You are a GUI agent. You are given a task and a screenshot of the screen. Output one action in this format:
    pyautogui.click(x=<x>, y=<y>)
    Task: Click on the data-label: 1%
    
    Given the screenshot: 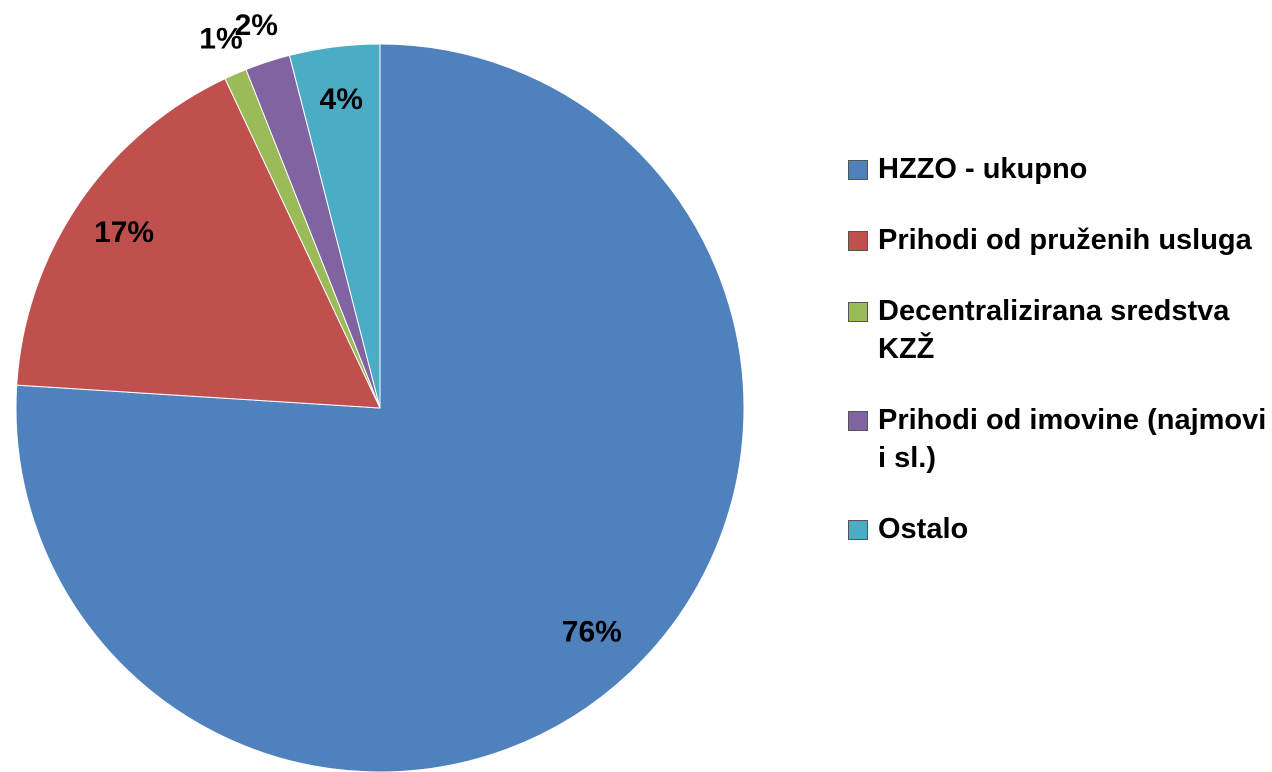 What is the action you would take?
    pyautogui.click(x=220, y=38)
    